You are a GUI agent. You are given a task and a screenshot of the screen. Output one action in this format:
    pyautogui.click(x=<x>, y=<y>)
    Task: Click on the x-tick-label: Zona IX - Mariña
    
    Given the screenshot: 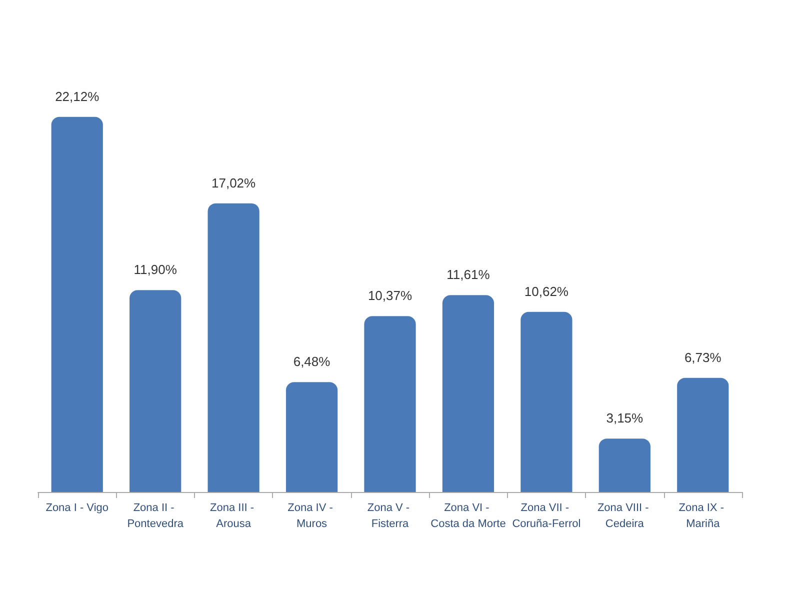 What is the action you would take?
    pyautogui.click(x=703, y=516)
    